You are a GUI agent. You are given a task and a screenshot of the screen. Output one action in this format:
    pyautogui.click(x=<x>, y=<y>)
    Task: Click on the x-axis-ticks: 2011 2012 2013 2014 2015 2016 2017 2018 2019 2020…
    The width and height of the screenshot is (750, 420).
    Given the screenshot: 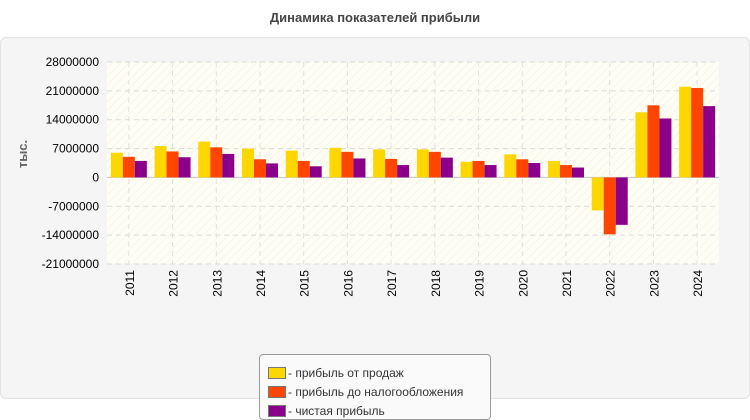 What is the action you would take?
    pyautogui.click(x=414, y=283)
    